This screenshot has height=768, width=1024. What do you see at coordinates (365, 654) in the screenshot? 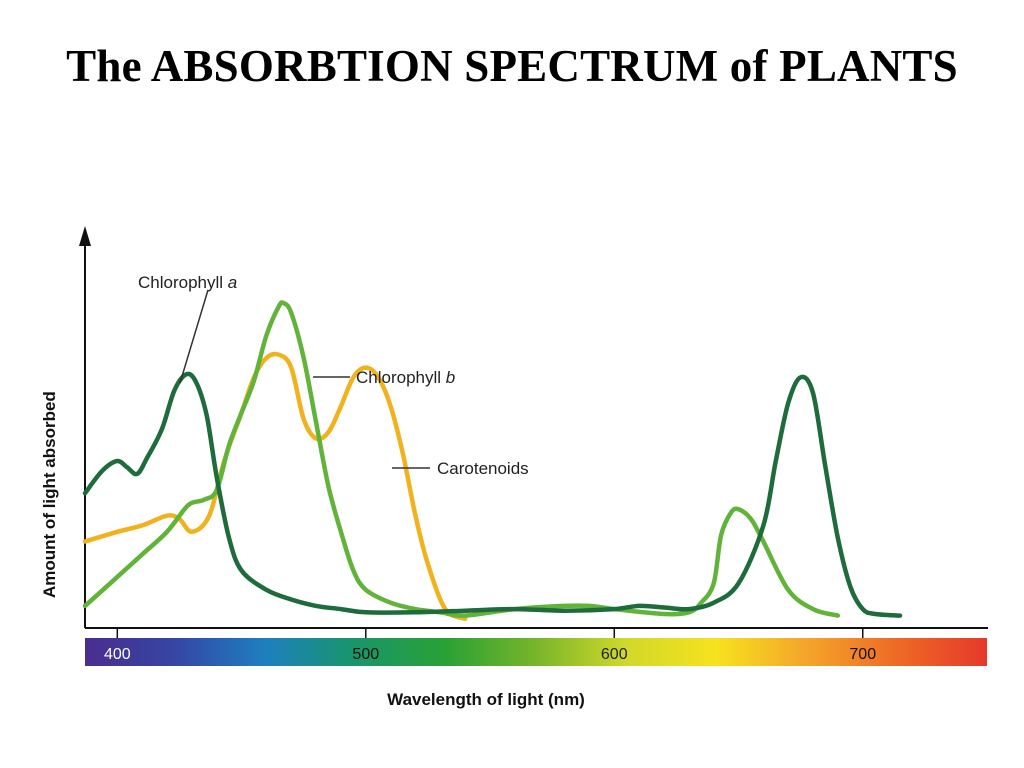
I see `x-tick-label: 500` at bounding box center [365, 654].